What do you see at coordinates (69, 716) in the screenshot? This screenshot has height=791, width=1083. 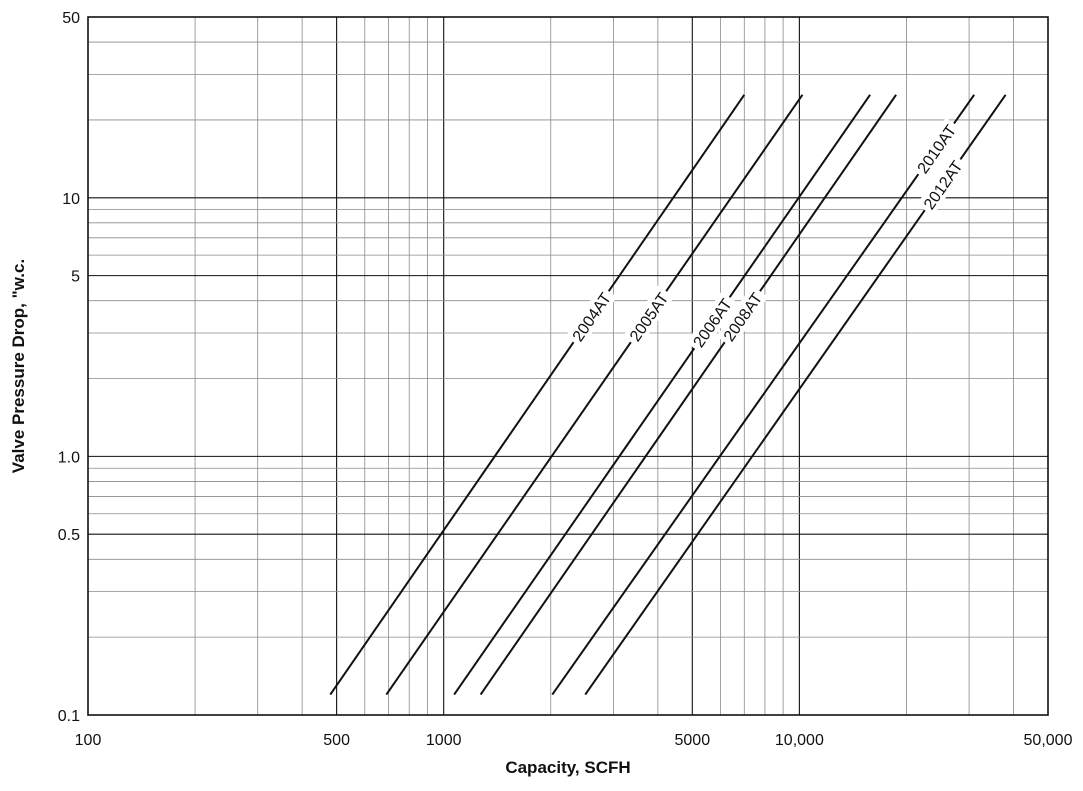 I see `y-tick-label: 0.1` at bounding box center [69, 716].